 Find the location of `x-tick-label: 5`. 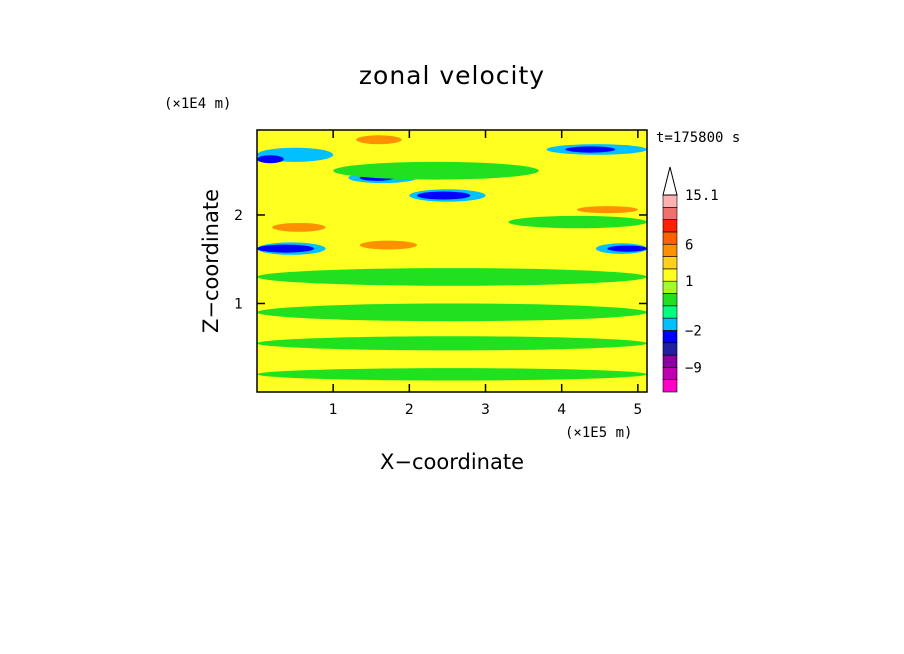

x-tick-label: 5 is located at coordinates (637, 410).